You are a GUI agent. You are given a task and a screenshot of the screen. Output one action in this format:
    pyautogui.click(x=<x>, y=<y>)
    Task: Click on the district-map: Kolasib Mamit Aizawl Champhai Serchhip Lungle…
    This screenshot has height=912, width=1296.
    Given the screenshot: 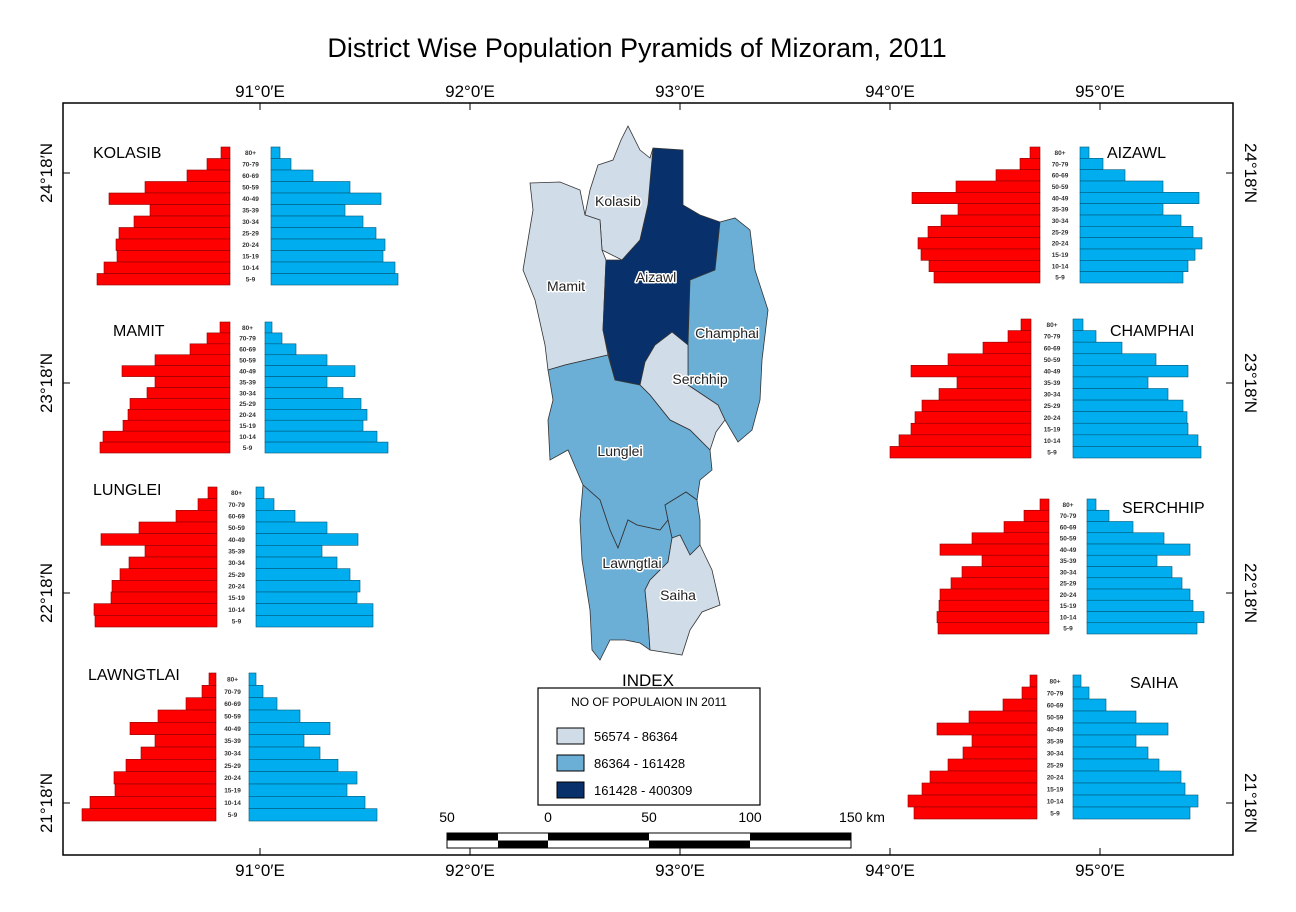 What is the action you would take?
    pyautogui.click(x=645, y=393)
    